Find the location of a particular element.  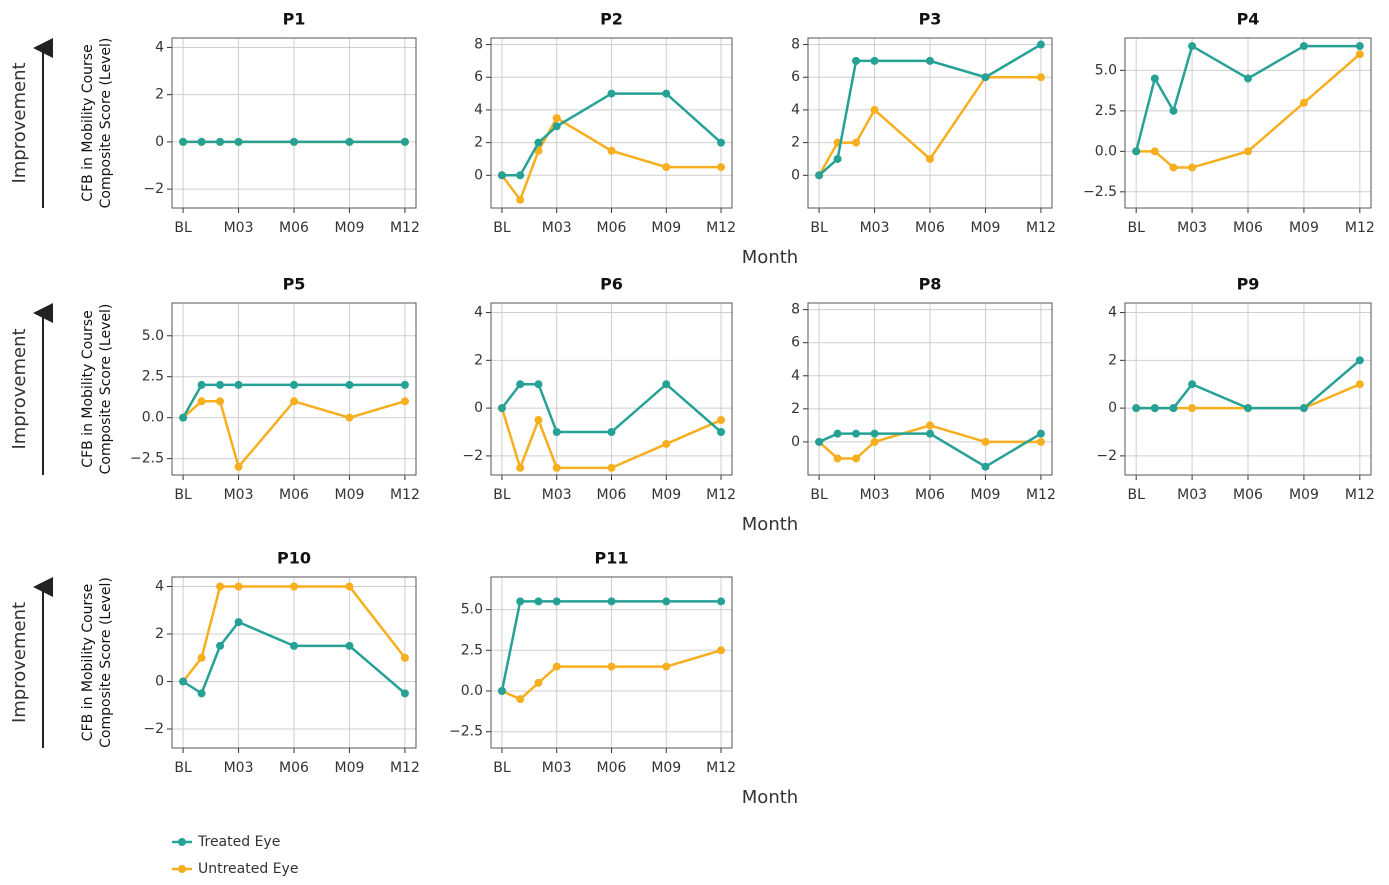

y-axis-label: Composite Score (Level) is located at coordinates (106, 123).